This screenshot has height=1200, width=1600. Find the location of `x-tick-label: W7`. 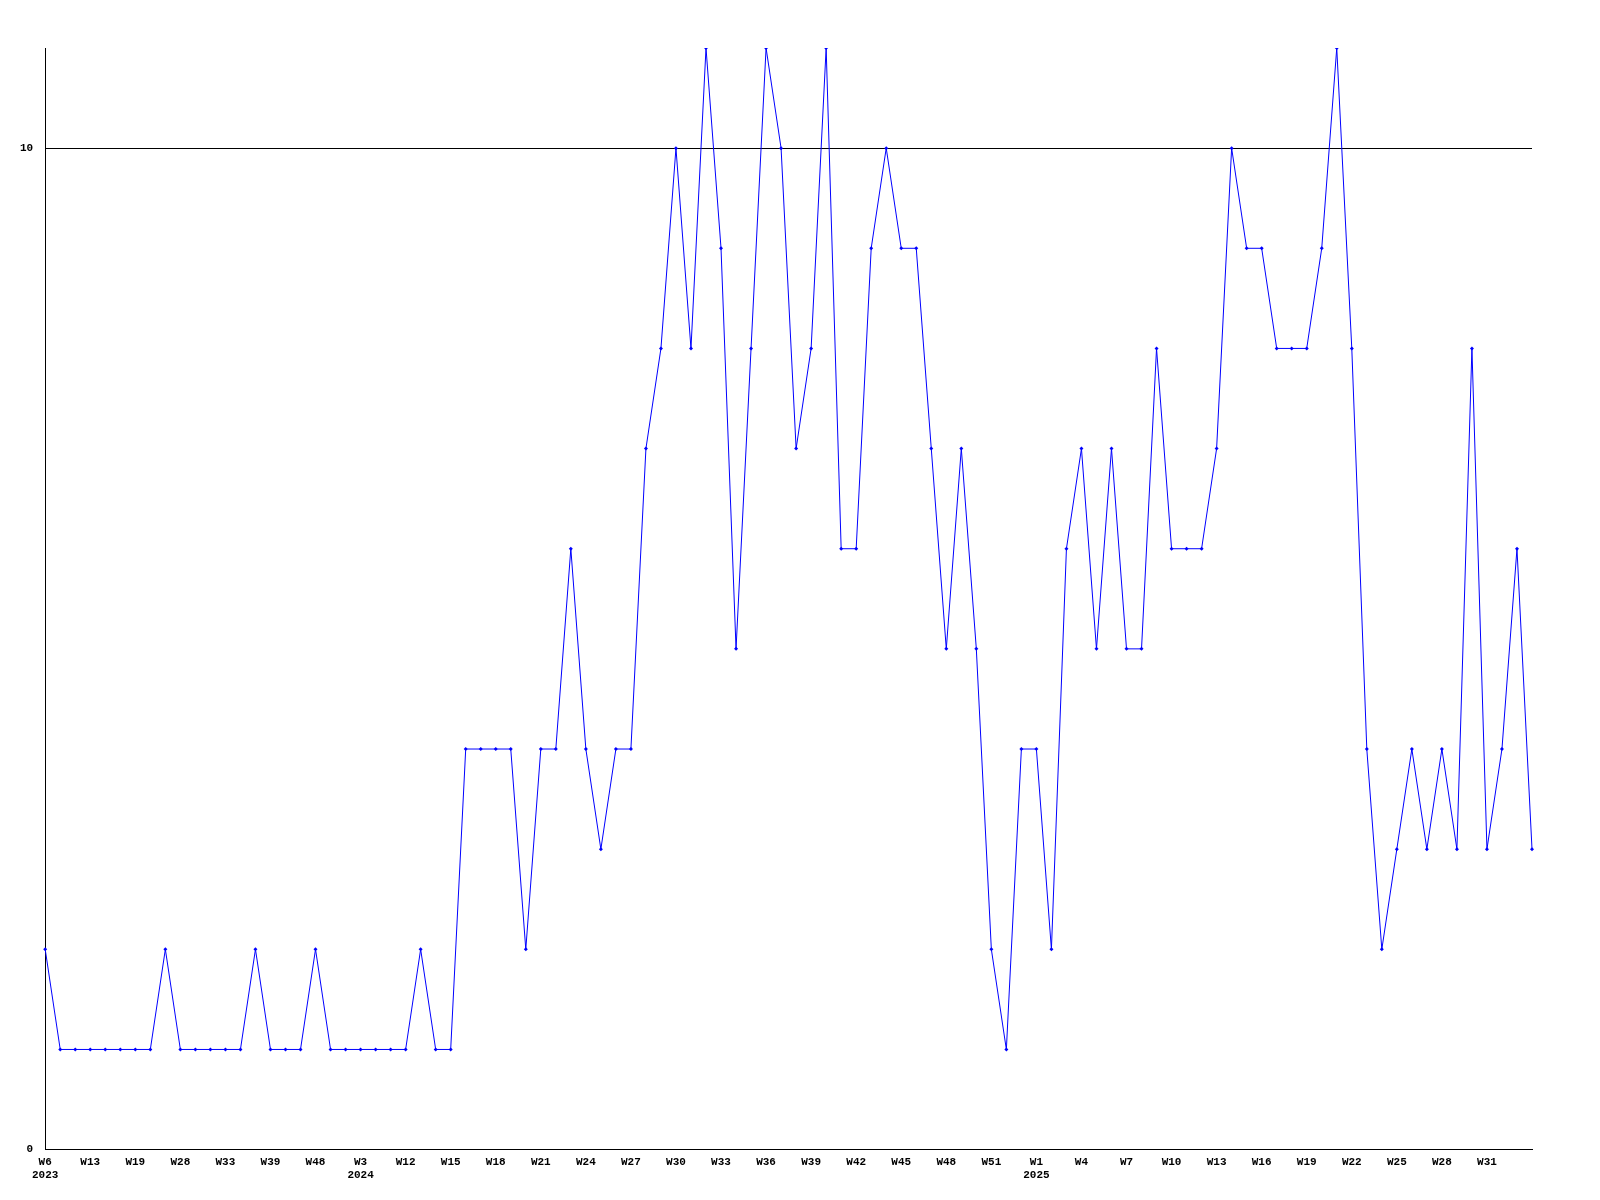

x-tick-label: W7 is located at coordinates (1126, 1161).